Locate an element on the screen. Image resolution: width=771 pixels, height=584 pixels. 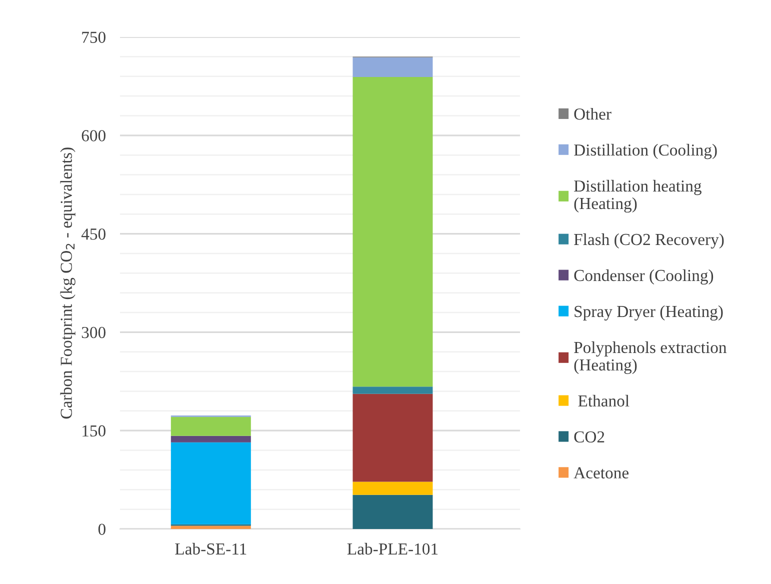
legend-label: Spray Dryer (Heating) is located at coordinates (648, 313).